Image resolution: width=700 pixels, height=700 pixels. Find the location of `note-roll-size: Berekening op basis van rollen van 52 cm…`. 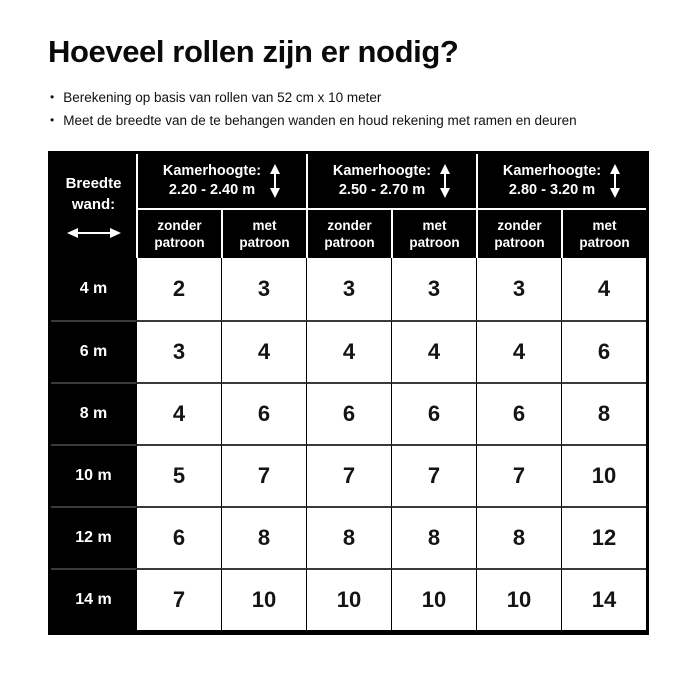

note-roll-size: Berekening op basis van rollen van 52 cm… is located at coordinates (351, 97).